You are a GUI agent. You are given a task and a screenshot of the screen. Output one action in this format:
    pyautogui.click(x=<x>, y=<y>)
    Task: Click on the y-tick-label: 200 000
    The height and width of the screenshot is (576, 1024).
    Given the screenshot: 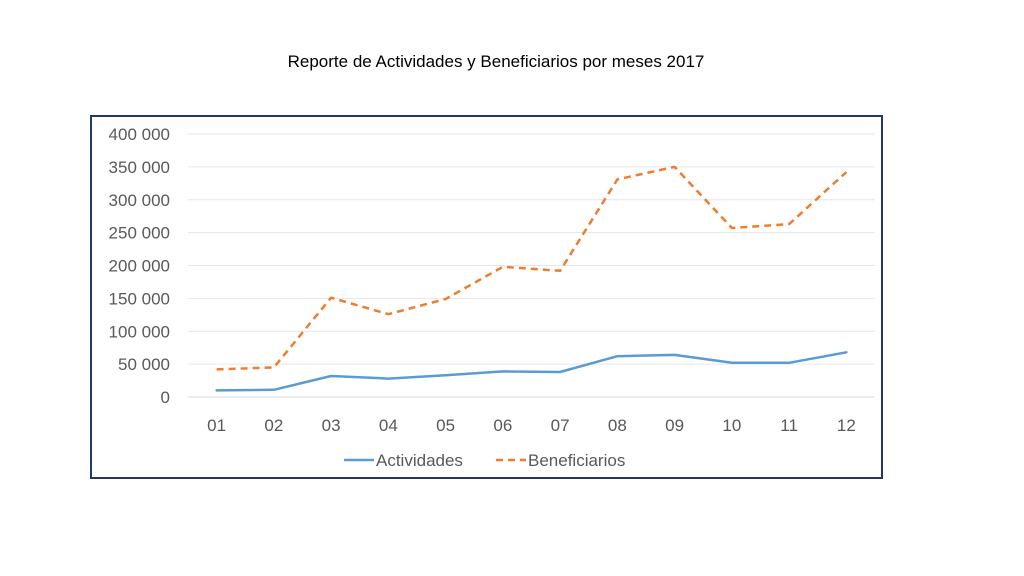 What is the action you would take?
    pyautogui.click(x=139, y=266)
    